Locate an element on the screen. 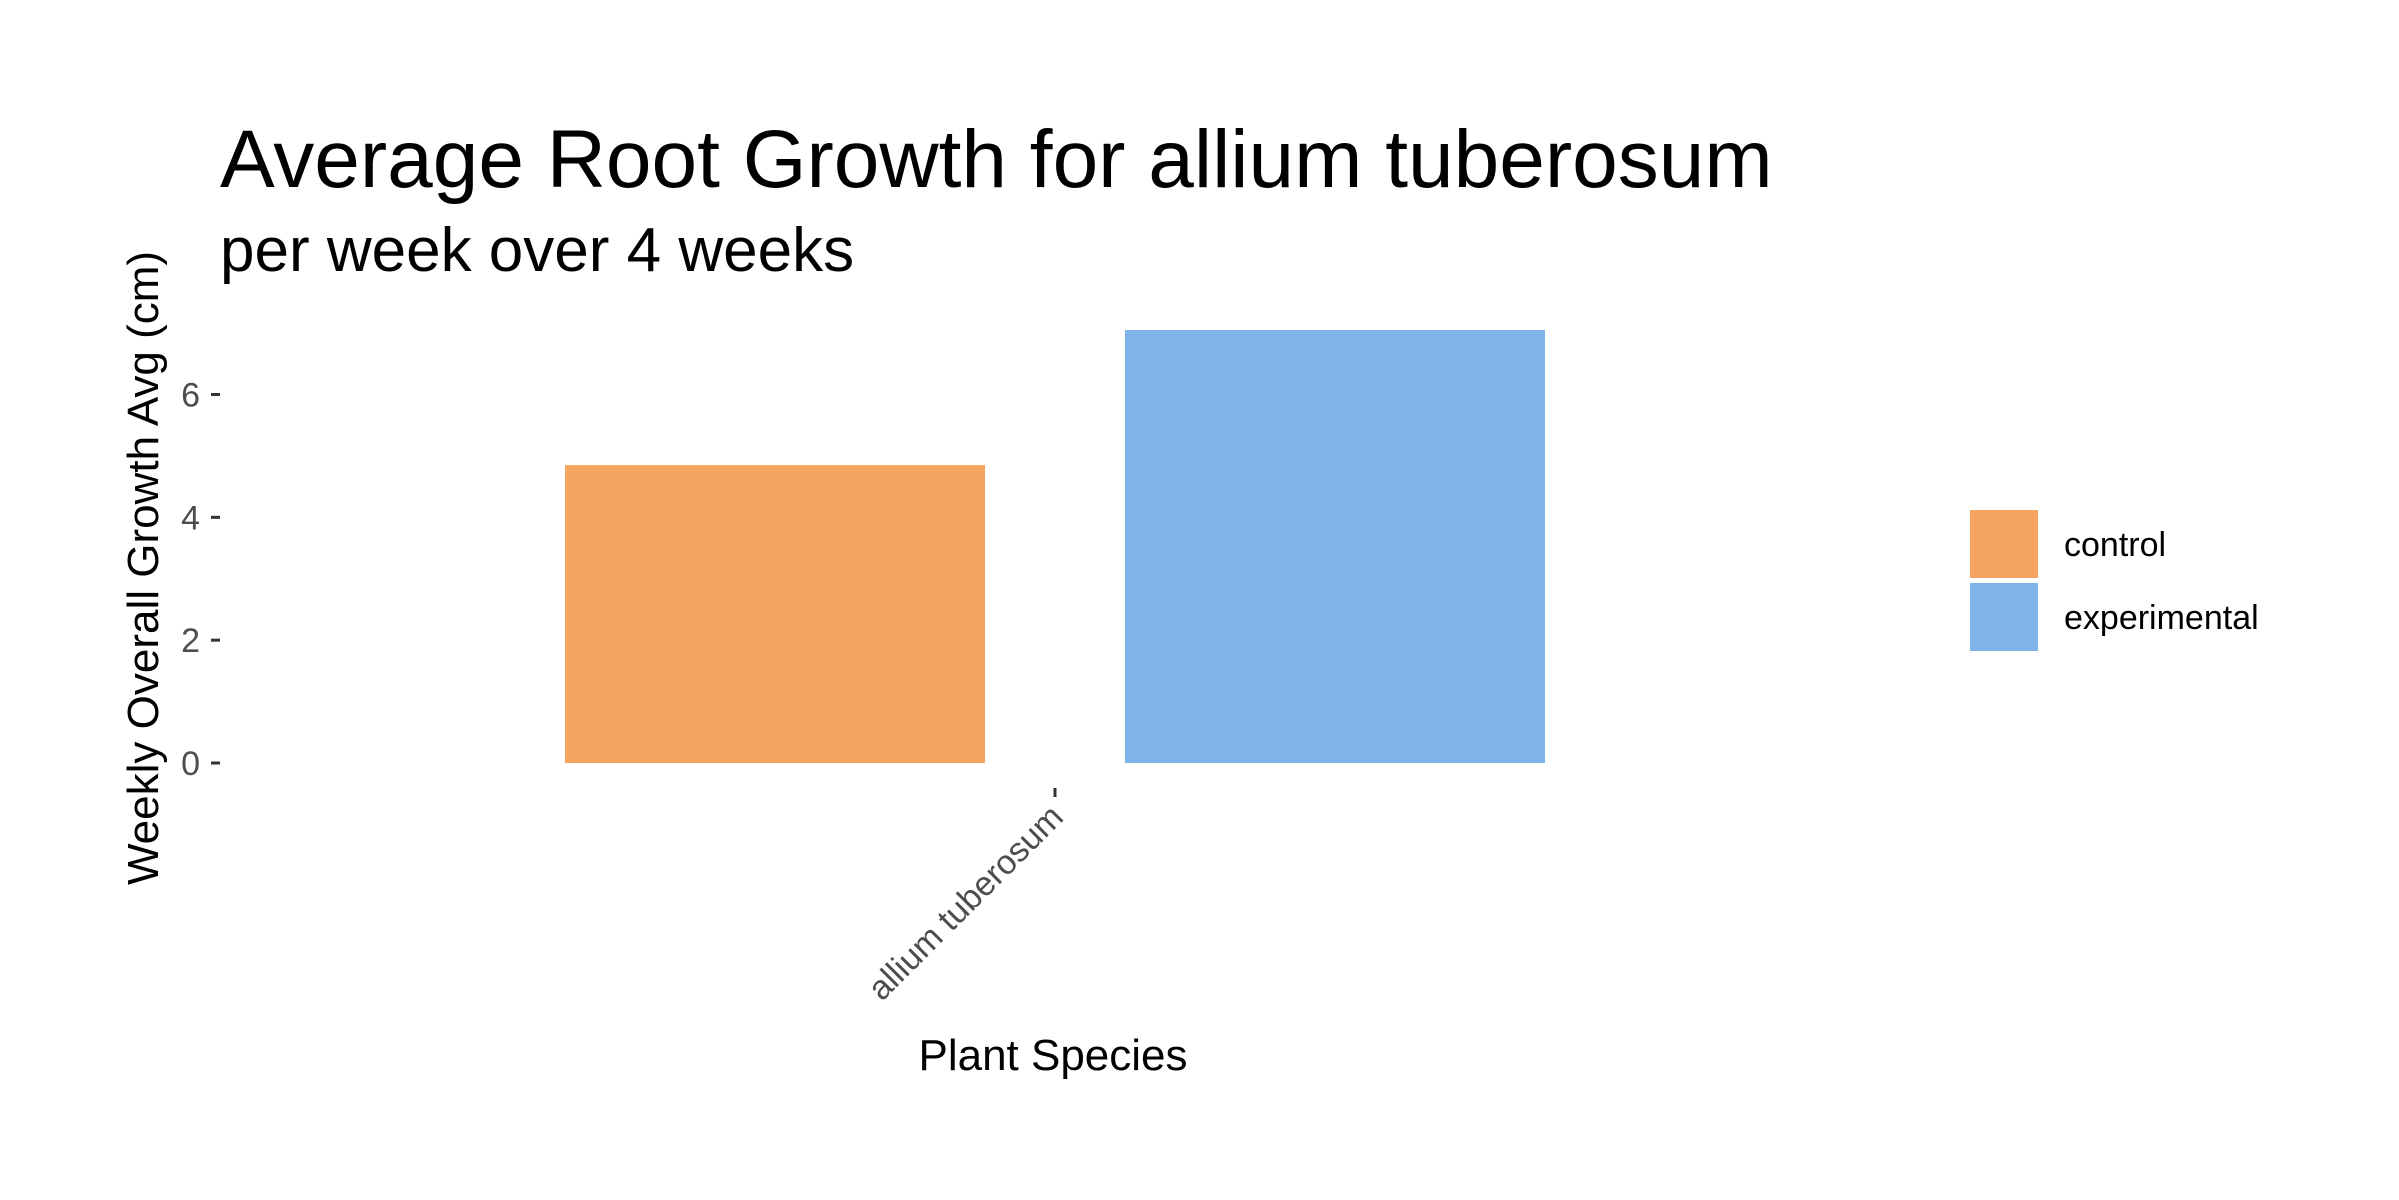 The height and width of the screenshot is (1200, 2399). y-tick-label: 2 is located at coordinates (190, 641).